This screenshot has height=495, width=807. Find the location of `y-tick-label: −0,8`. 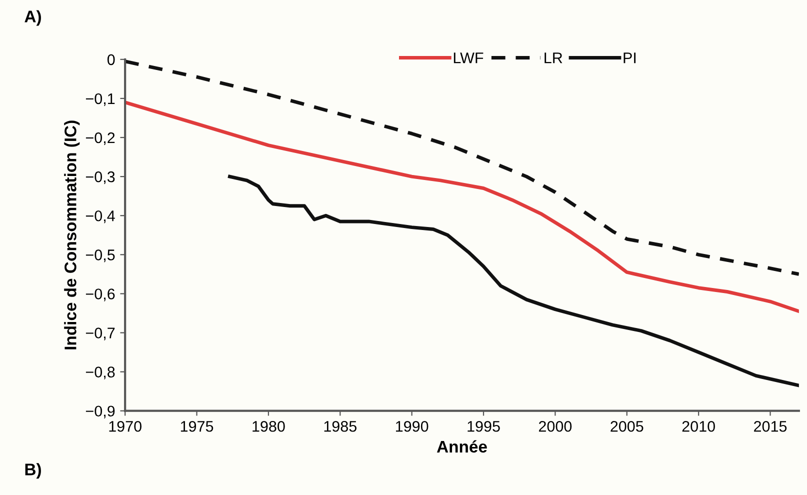

y-tick-label: −0,8 is located at coordinates (100, 373).